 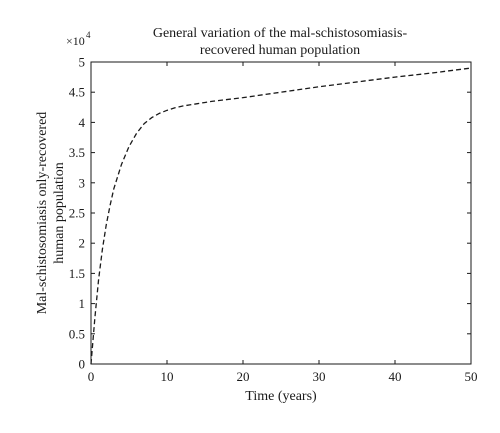 What do you see at coordinates (167, 376) in the screenshot?
I see `x-tick-label: 10` at bounding box center [167, 376].